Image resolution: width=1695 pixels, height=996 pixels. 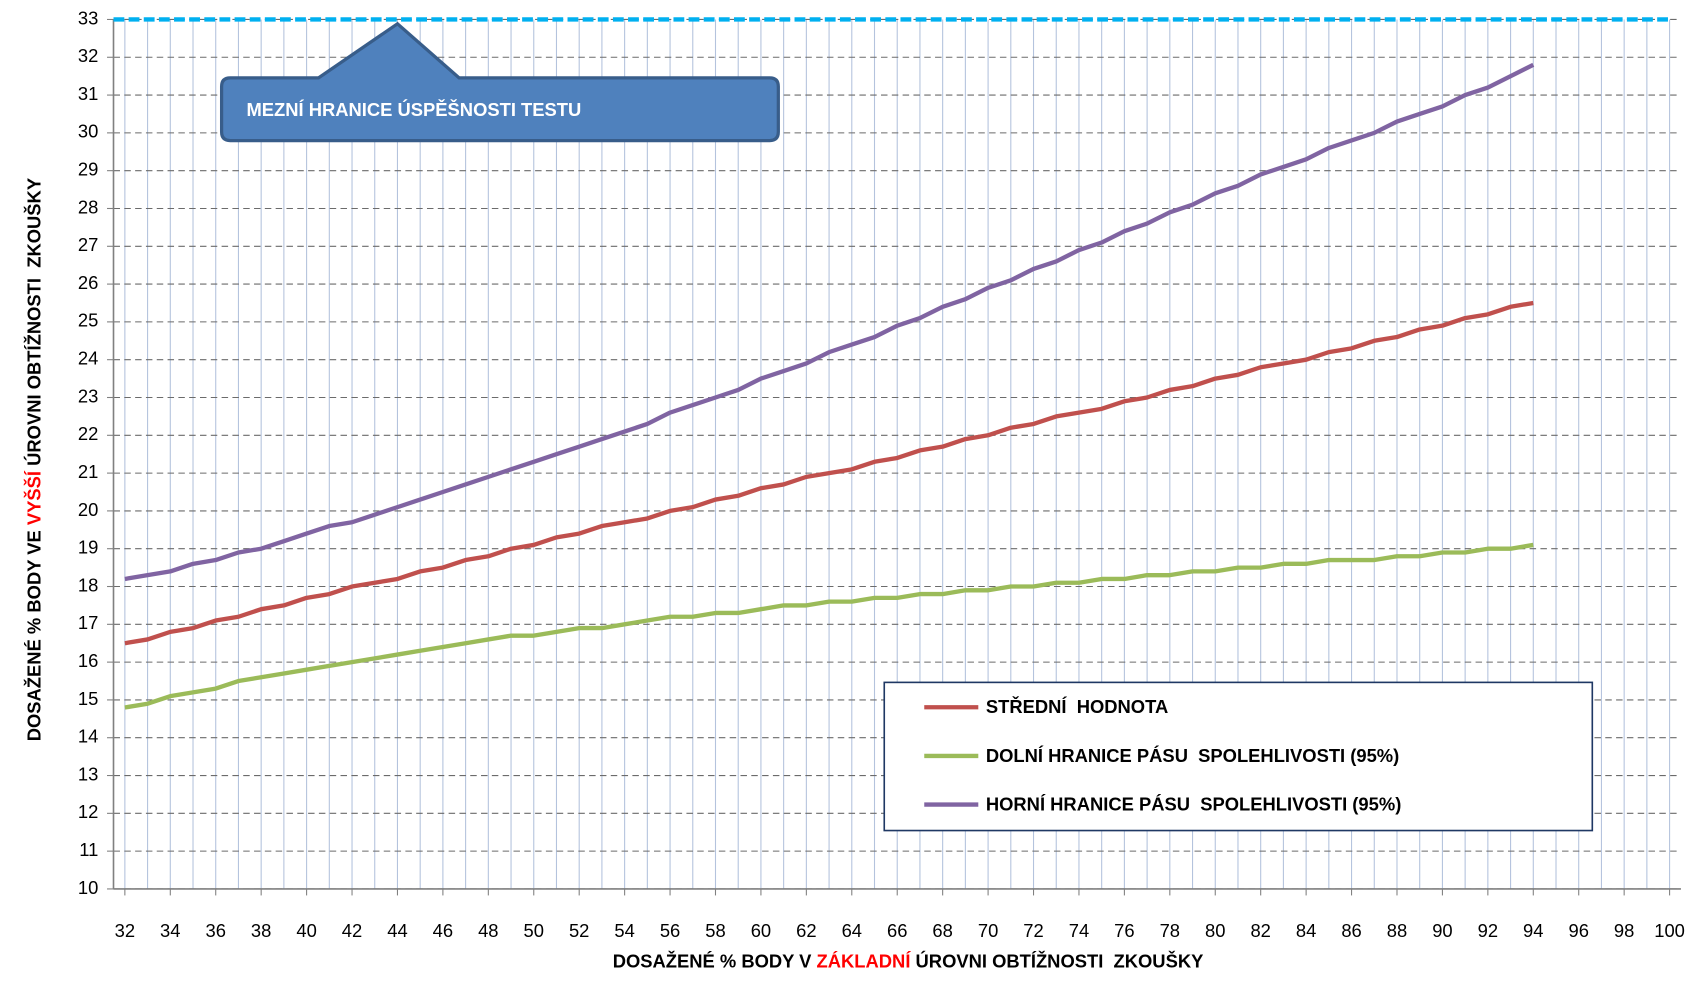 What do you see at coordinates (1077, 706) in the screenshot?
I see `legend-label: STŘEDNÍ HODNOTA` at bounding box center [1077, 706].